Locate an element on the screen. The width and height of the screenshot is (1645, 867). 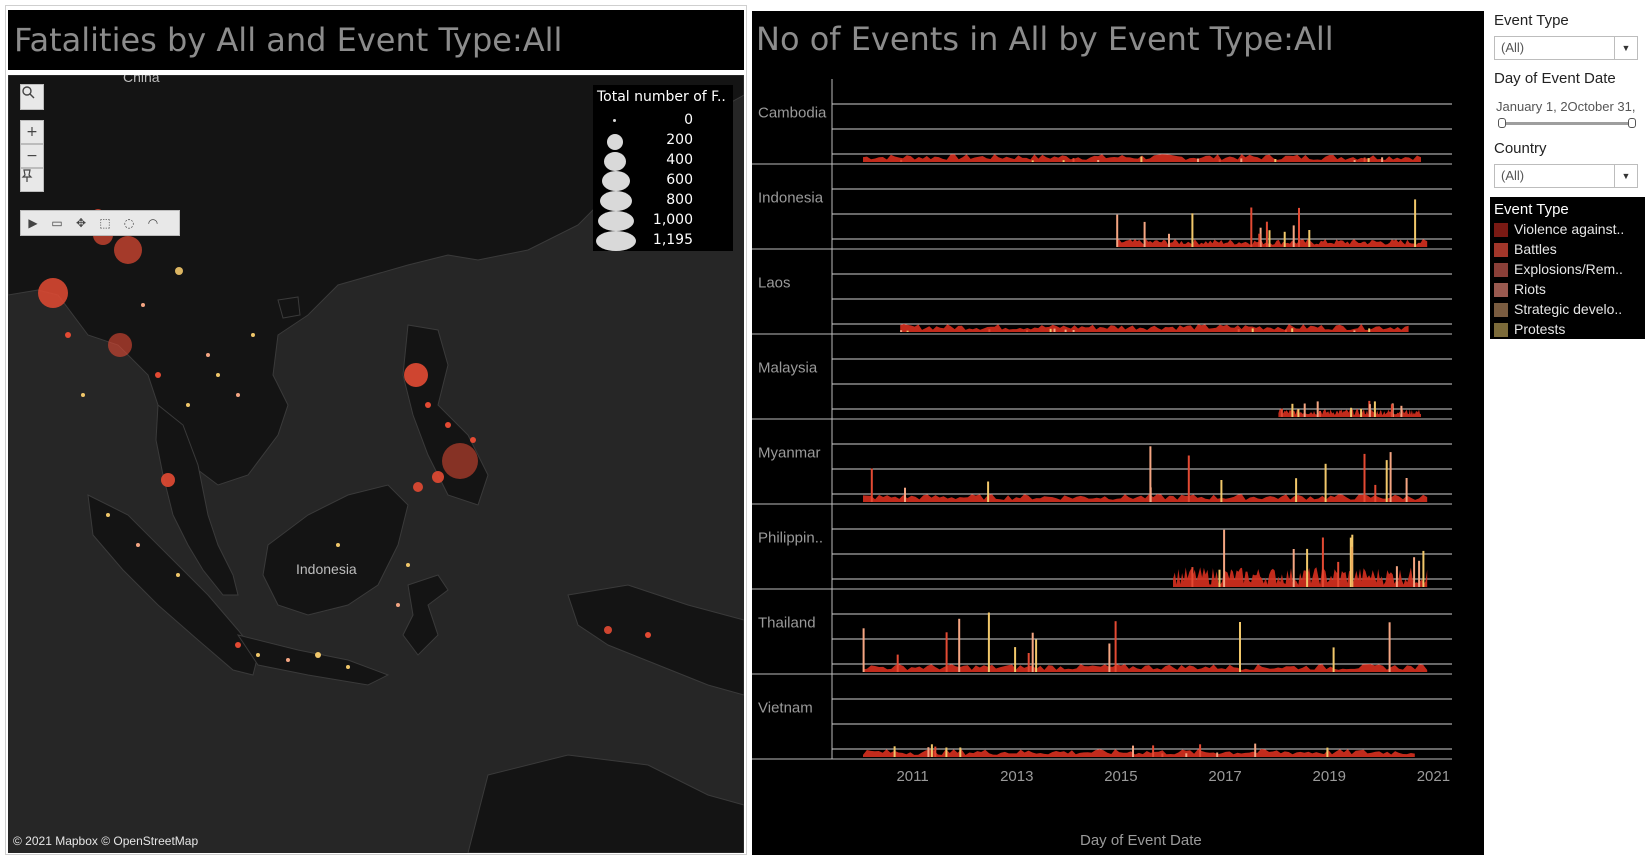
toolbar-play-icon: ▶ is located at coordinates (33, 223).